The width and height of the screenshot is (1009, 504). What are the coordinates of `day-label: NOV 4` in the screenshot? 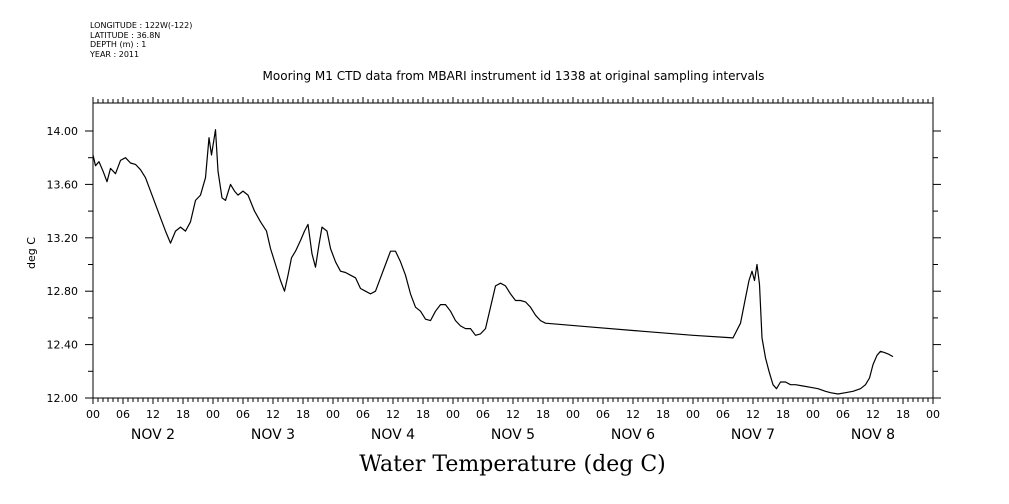 It's located at (393, 435).